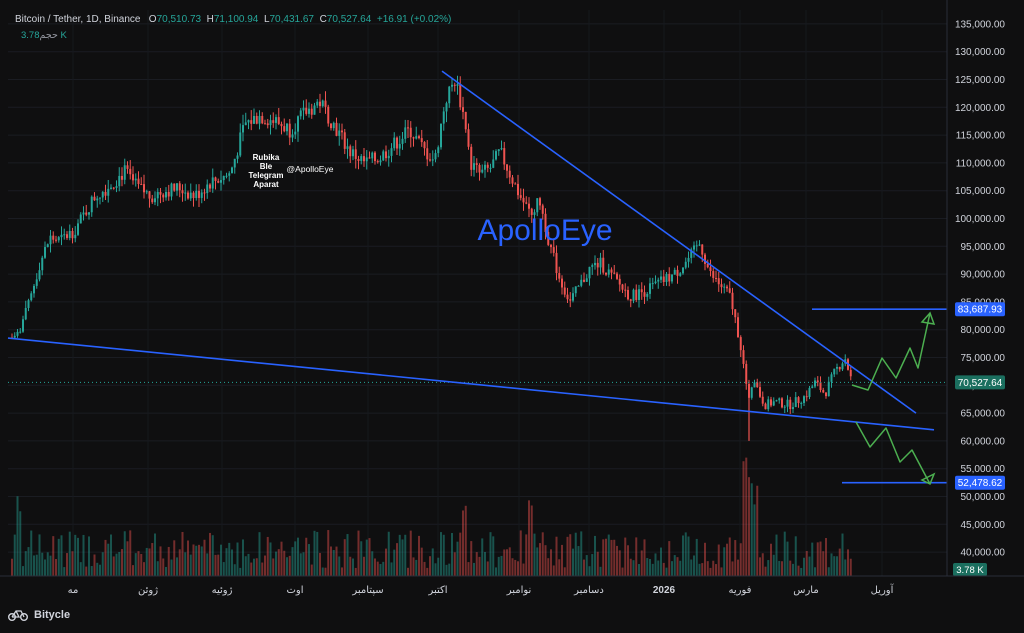 Image resolution: width=1024 pixels, height=633 pixels. What do you see at coordinates (78, 19) in the screenshot?
I see `symbol-title: Bitcoin / Tether, 1D, Binance` at bounding box center [78, 19].